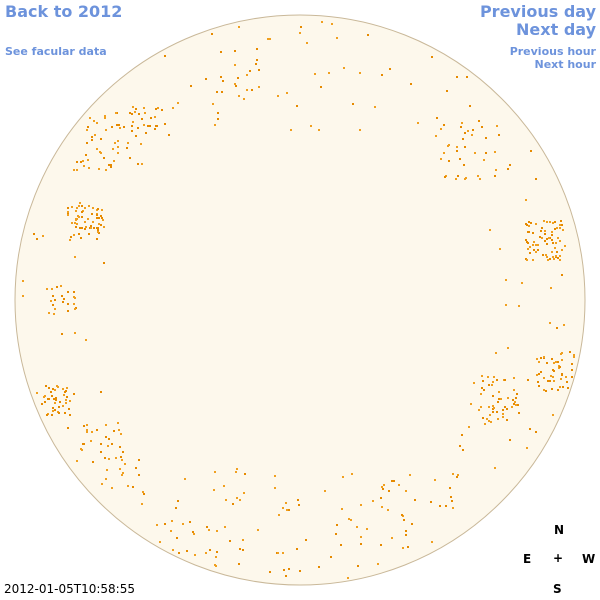 This screenshot has height=600, width=600. What do you see at coordinates (565, 64) in the screenshot?
I see `next-hour-link: Next hour` at bounding box center [565, 64].